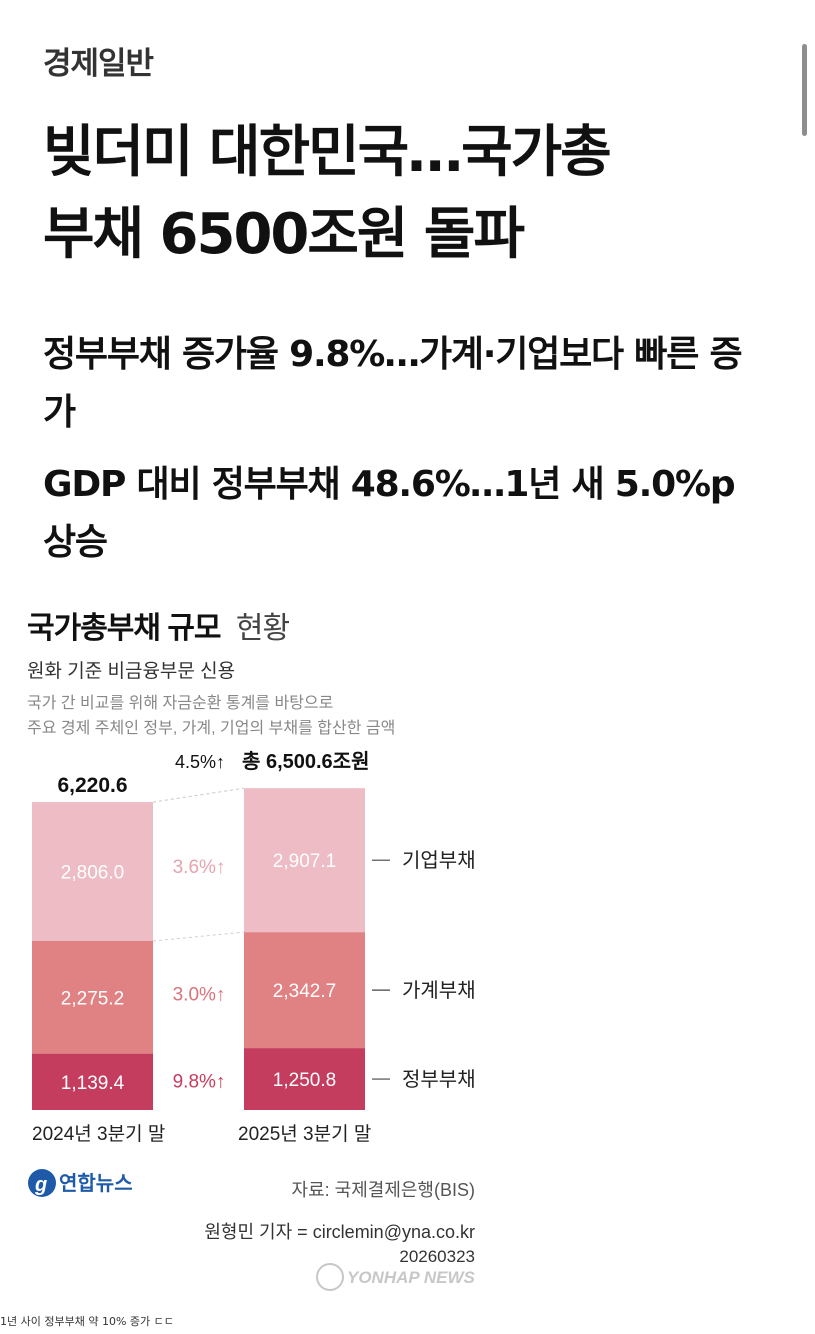  Describe the element at coordinates (330, 1277) in the screenshot. I see `watermark-icon` at that location.